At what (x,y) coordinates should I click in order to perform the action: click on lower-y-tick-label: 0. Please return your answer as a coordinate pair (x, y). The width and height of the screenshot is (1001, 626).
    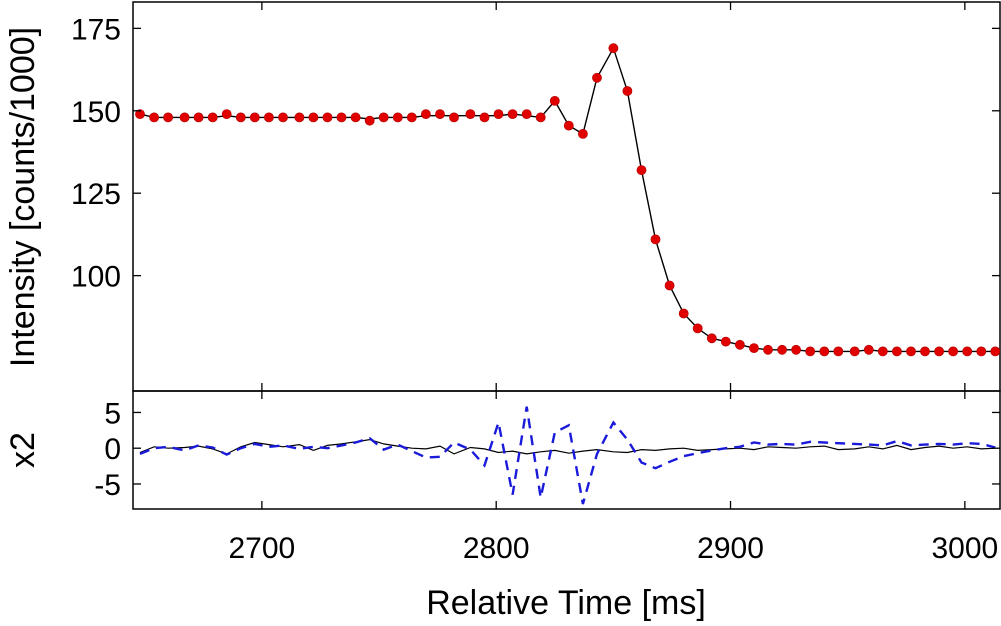
    Looking at the image, I should click on (112, 449).